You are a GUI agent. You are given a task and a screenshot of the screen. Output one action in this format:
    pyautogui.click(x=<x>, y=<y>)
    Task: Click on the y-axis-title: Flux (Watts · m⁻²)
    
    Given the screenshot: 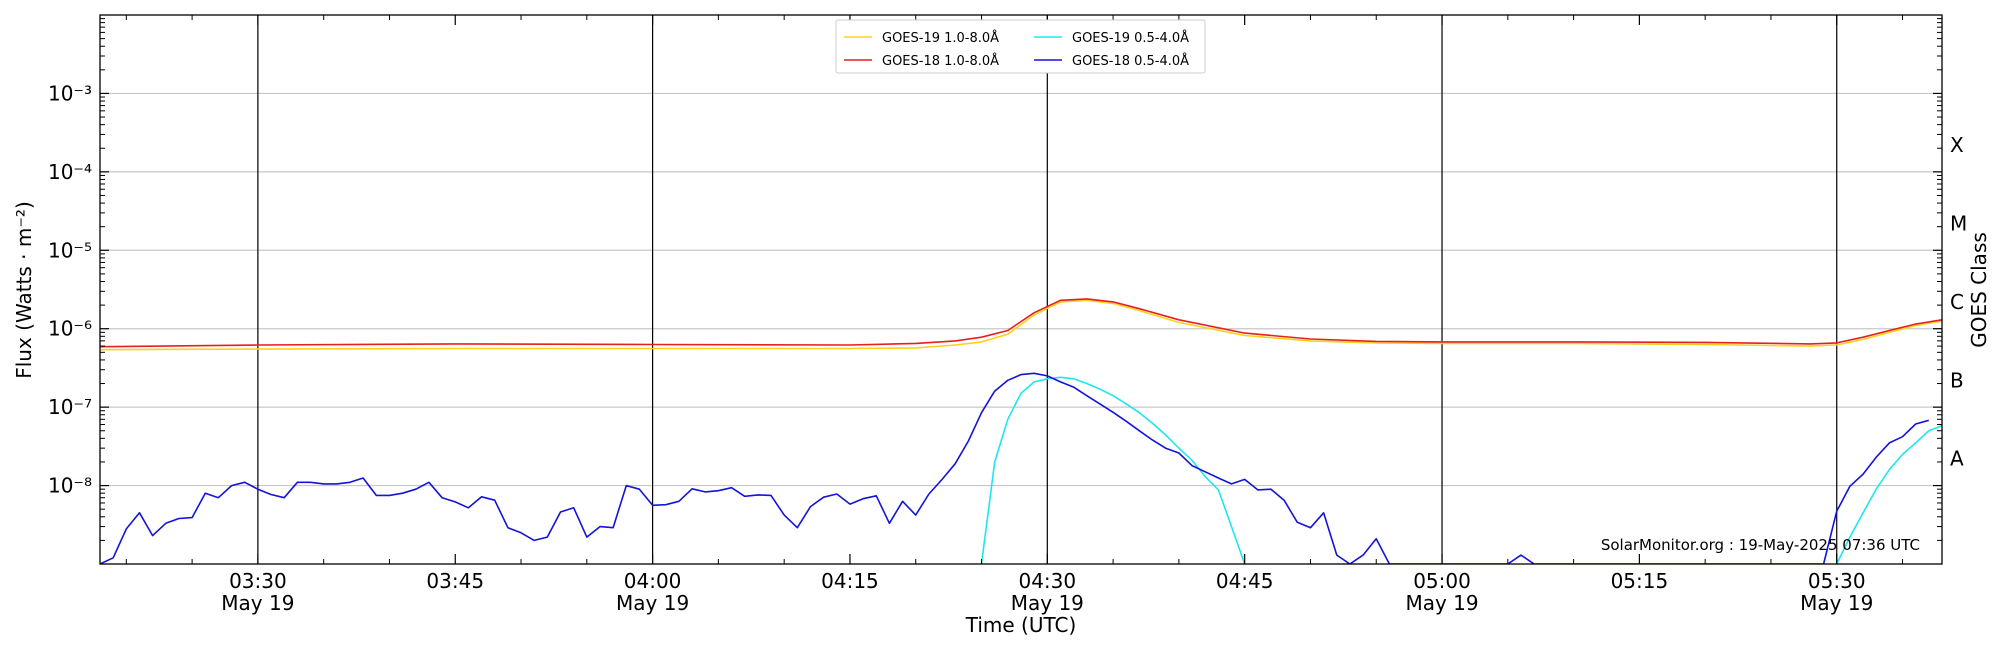 What is the action you would take?
    pyautogui.click(x=24, y=290)
    